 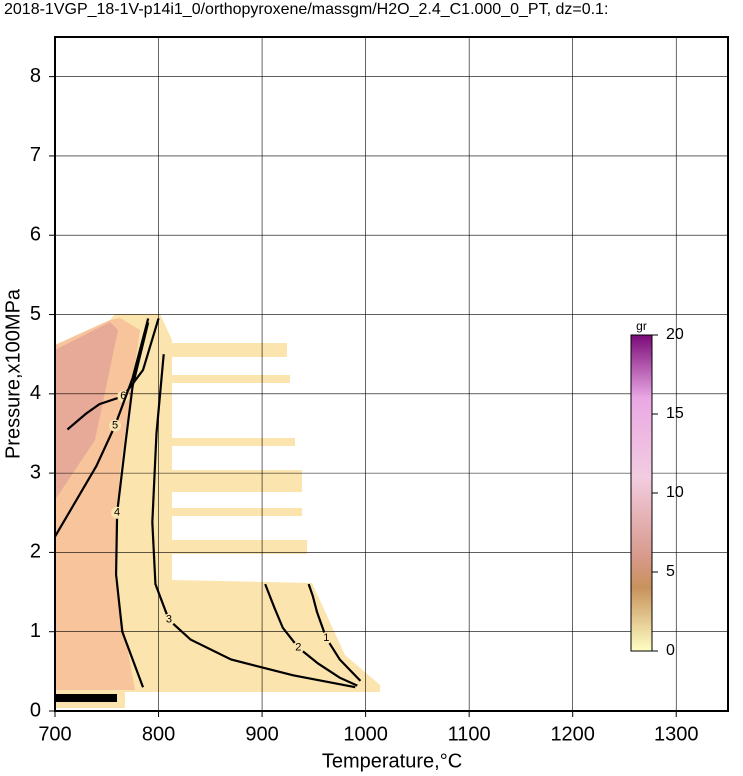 What do you see at coordinates (35, 393) in the screenshot?
I see `y-tick-label: 4` at bounding box center [35, 393].